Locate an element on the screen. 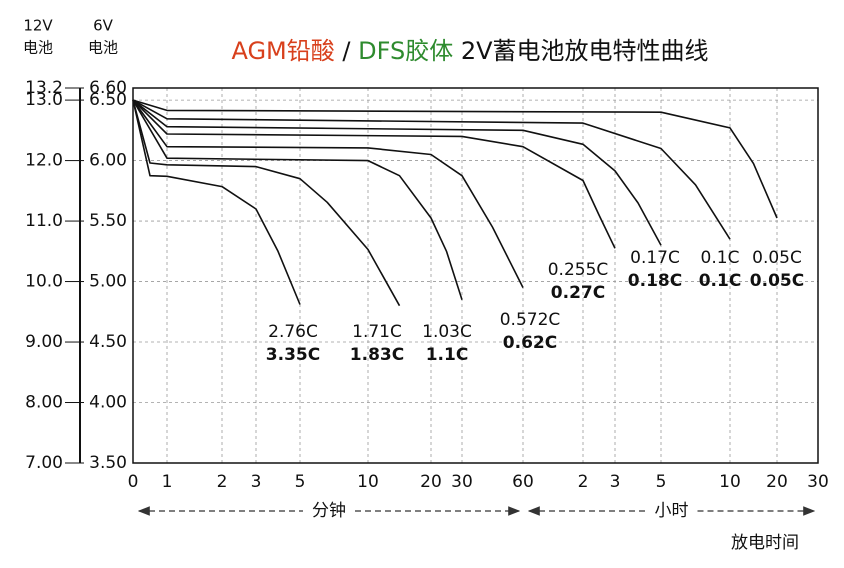 The height and width of the screenshot is (568, 844). y2-tick-label: 3.50 is located at coordinates (108, 463).